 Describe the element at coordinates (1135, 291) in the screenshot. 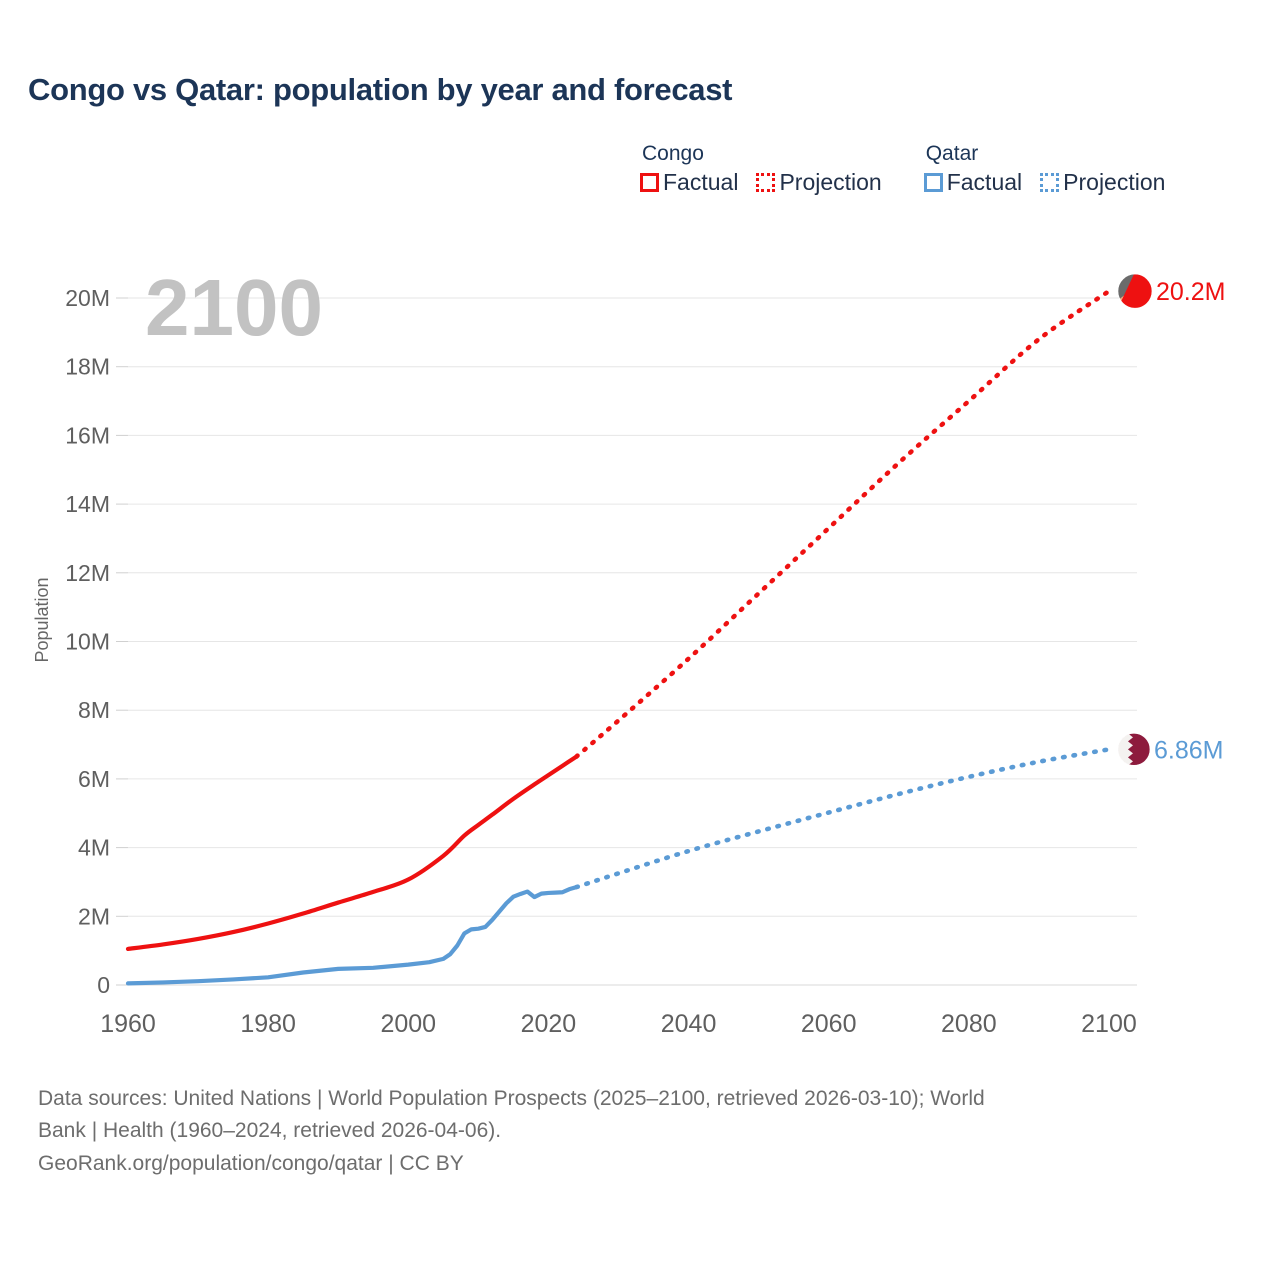

I see `congo-flag-icon` at that location.